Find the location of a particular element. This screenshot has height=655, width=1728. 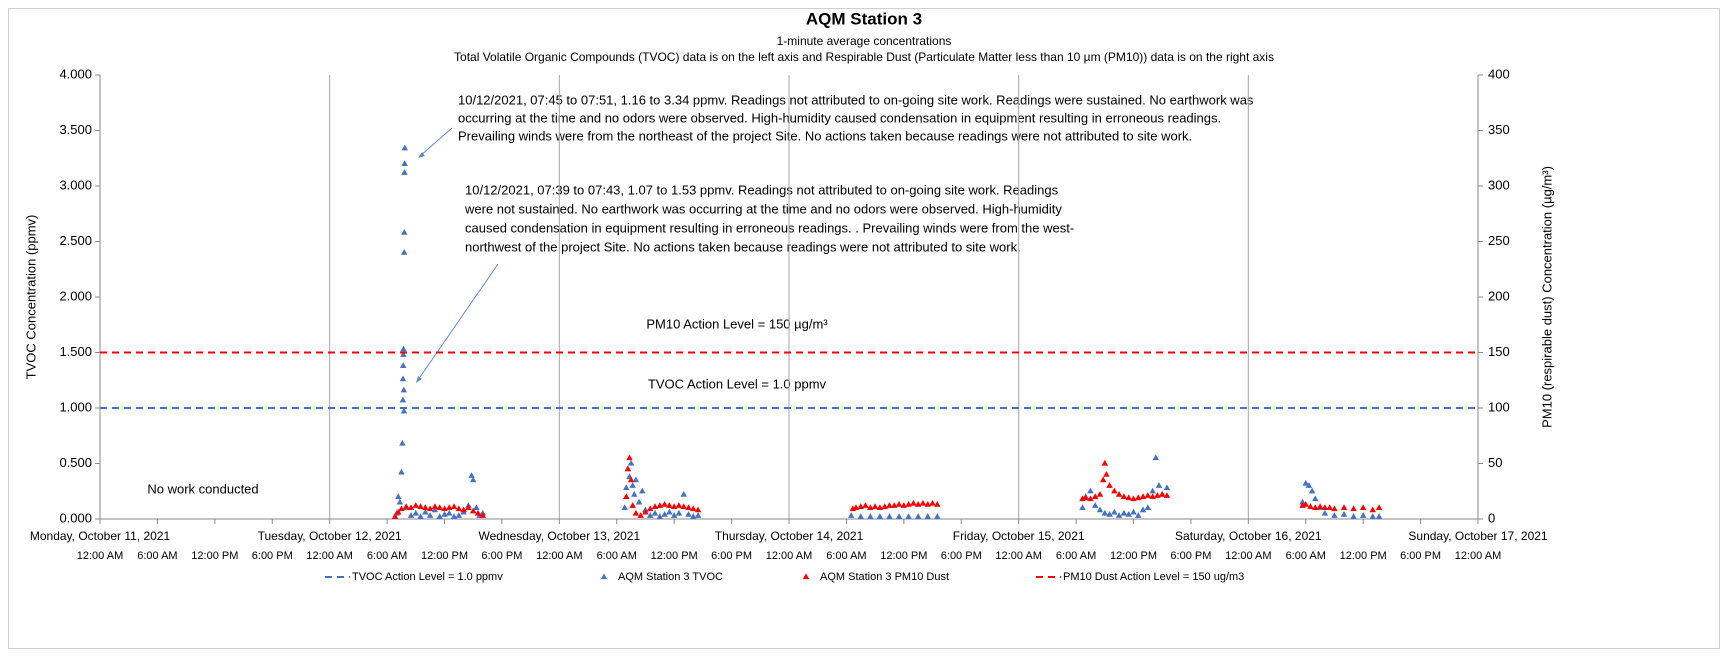

legend-label: AQM Station 3 TVOC is located at coordinates (670, 577).